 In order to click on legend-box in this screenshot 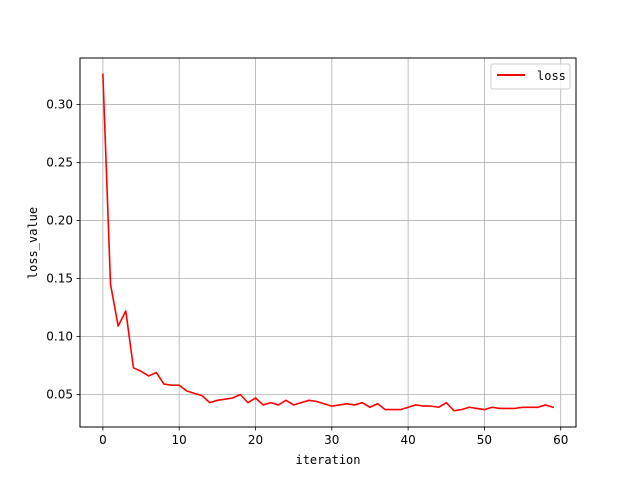, I will do `click(530, 76)`.